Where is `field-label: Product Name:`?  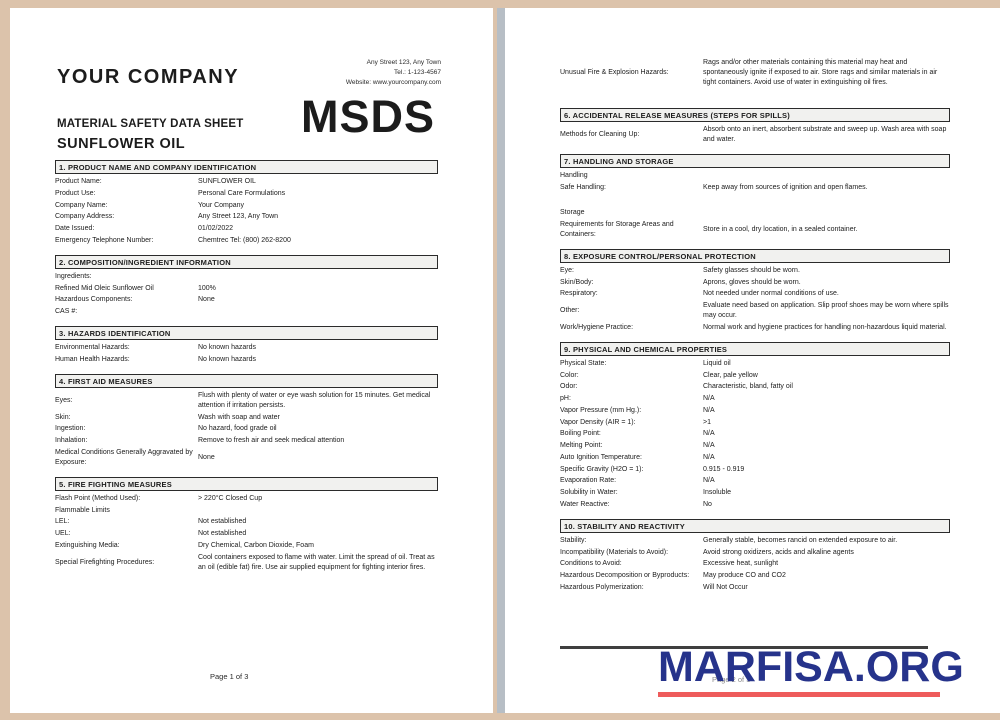 field-label: Product Name: is located at coordinates (78, 181).